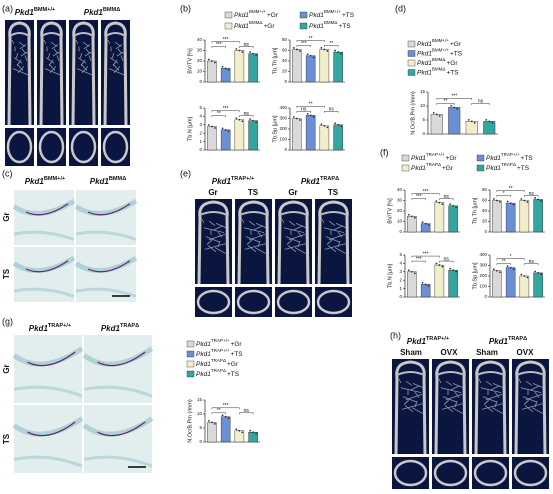 This screenshot has width=553, height=494. What do you see at coordinates (448, 168) in the screenshot?
I see `group-suffix: +Gr` at bounding box center [448, 168].